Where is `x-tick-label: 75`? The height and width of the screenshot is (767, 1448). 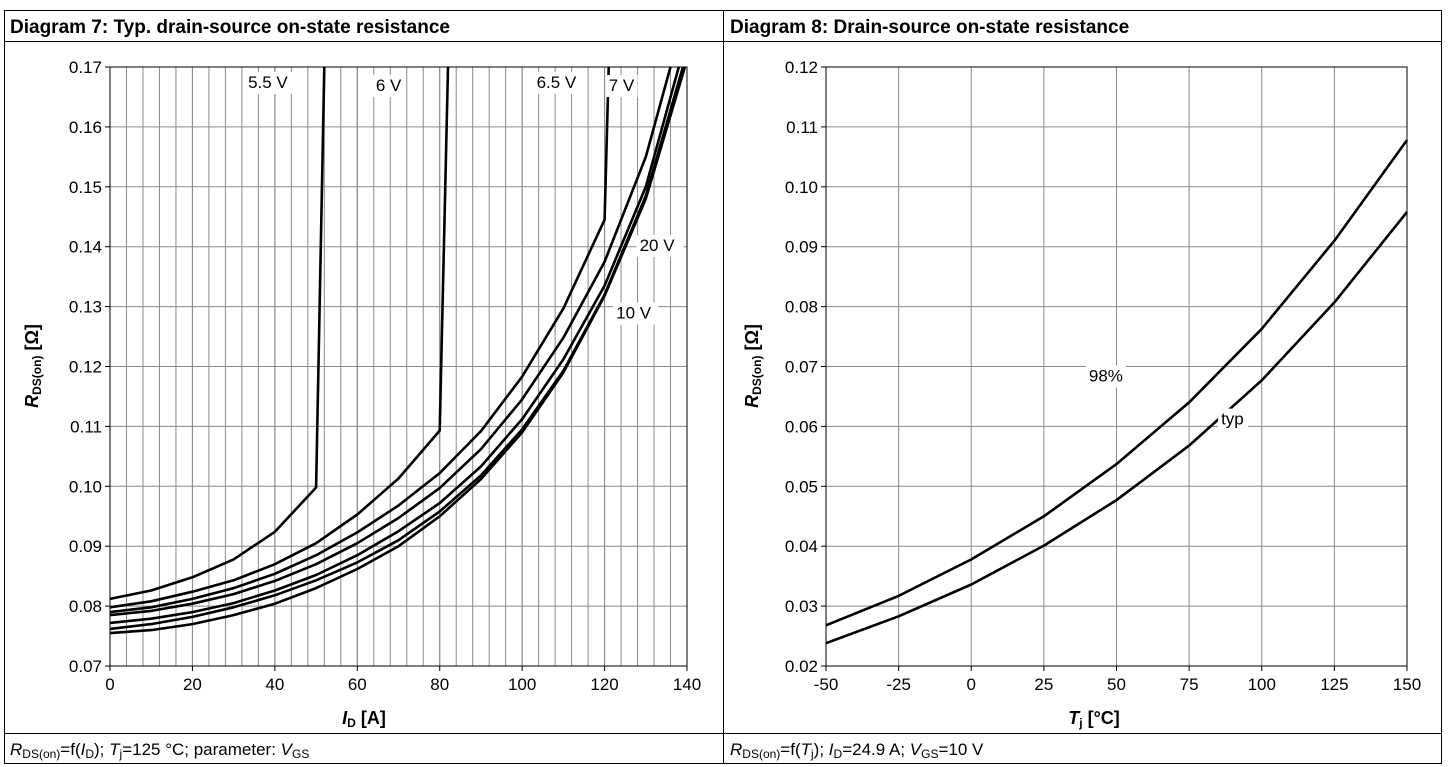
x-tick-label: 75 is located at coordinates (1189, 684).